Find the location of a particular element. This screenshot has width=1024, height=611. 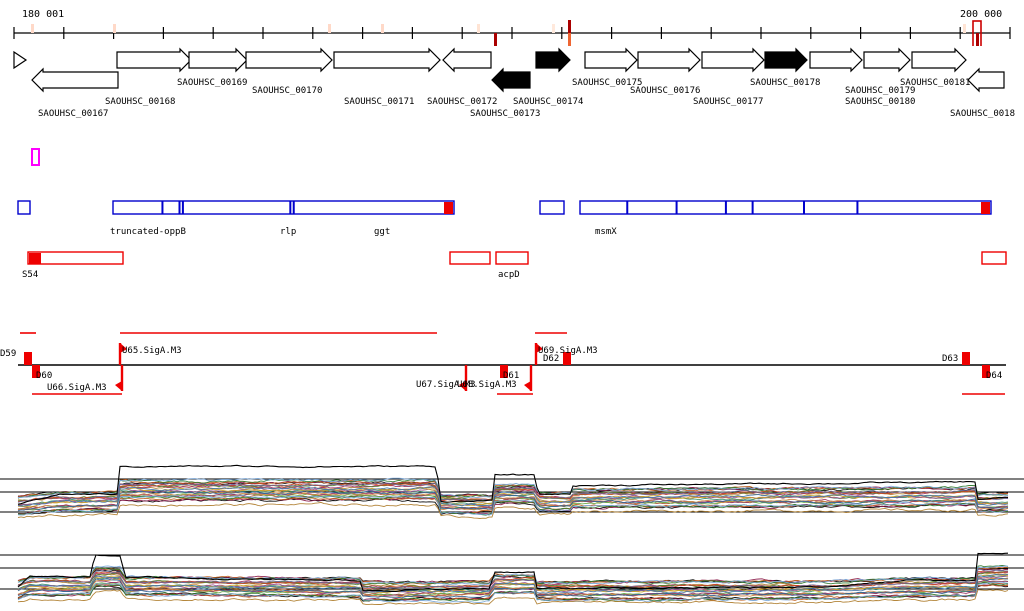

promoter-features is located at coordinates (512, 365).